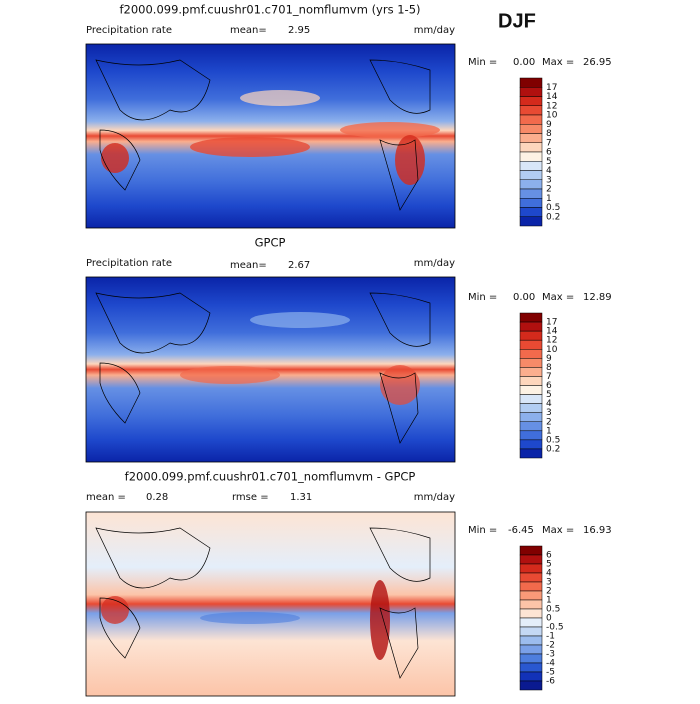 The width and height of the screenshot is (700, 704). What do you see at coordinates (301, 497) in the screenshot?
I see `stat-value: 1.31` at bounding box center [301, 497].